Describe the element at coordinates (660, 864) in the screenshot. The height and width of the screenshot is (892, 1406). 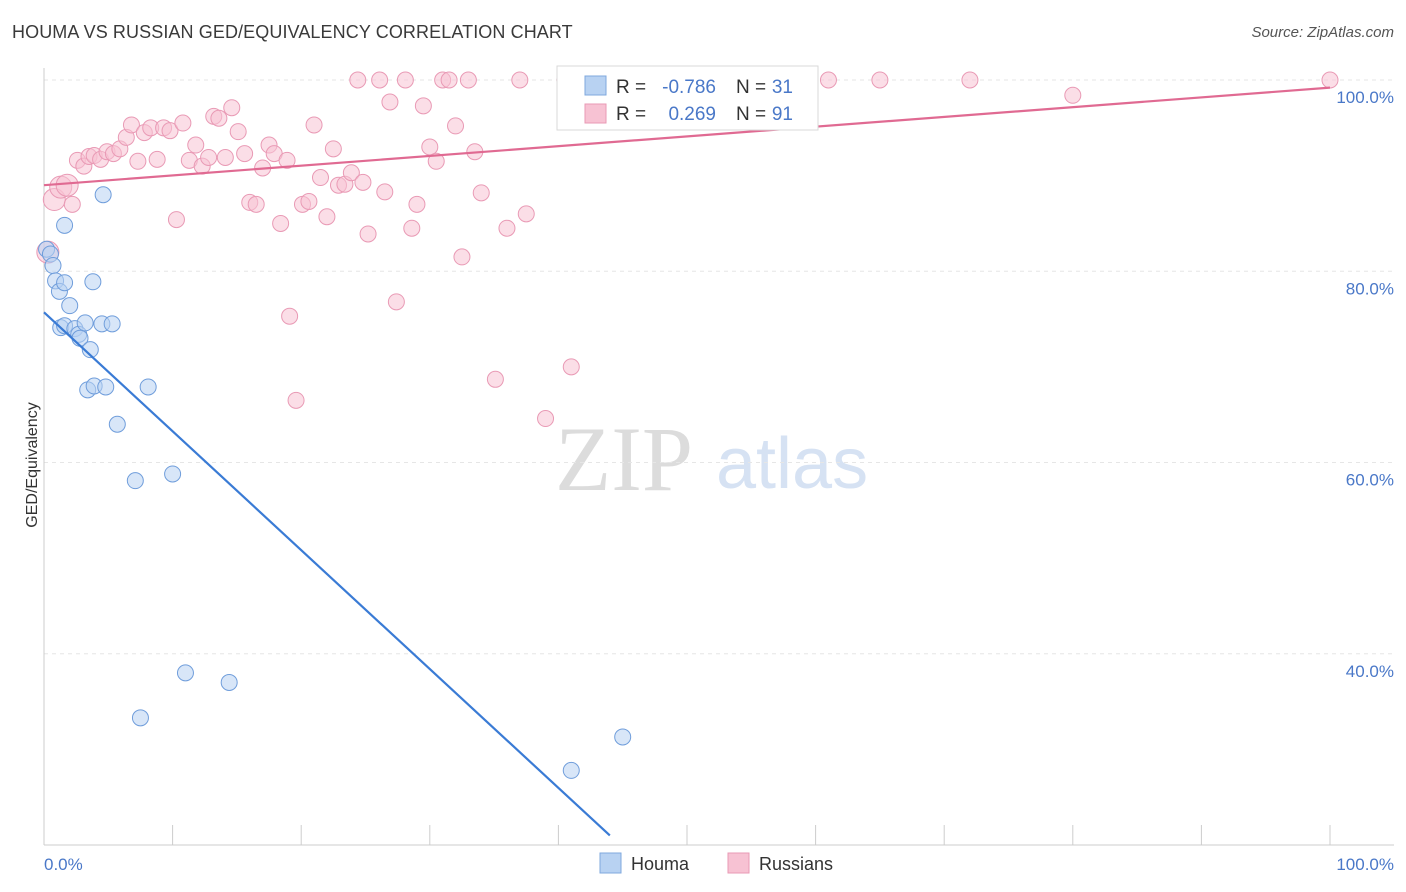
I see `bottom-legend-label-houma: Houma` at that location.